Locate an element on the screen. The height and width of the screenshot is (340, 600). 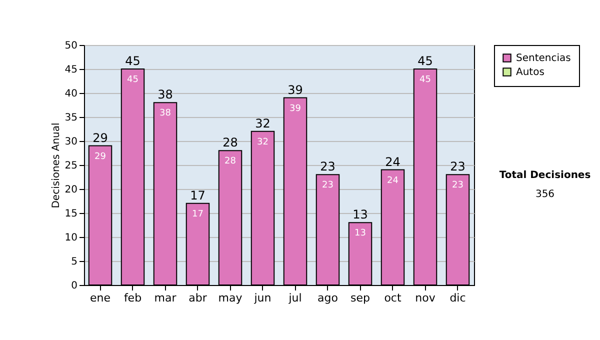
total-label: 38 is located at coordinates (165, 95).